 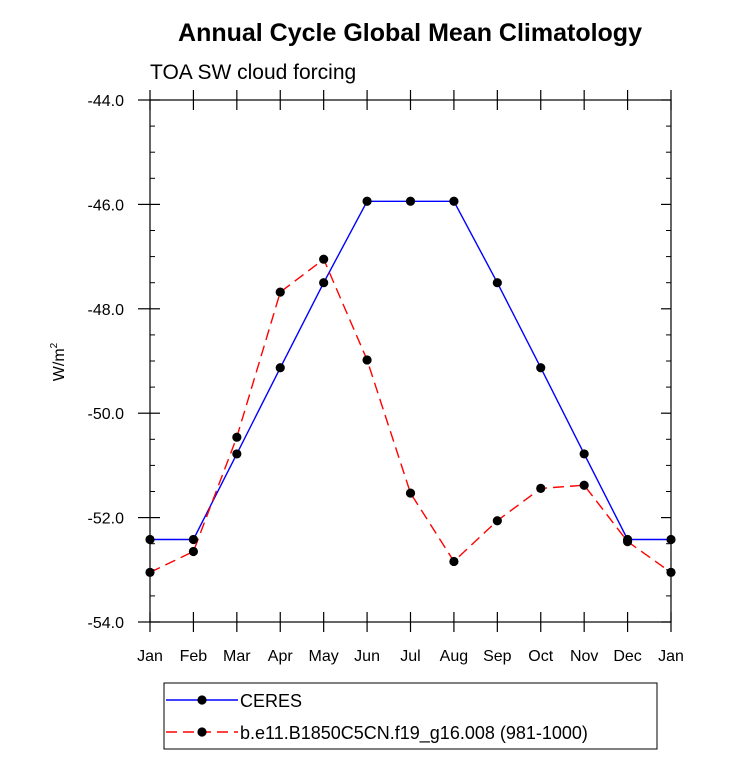 I want to click on x-tick-label: Mar, so click(x=237, y=656).